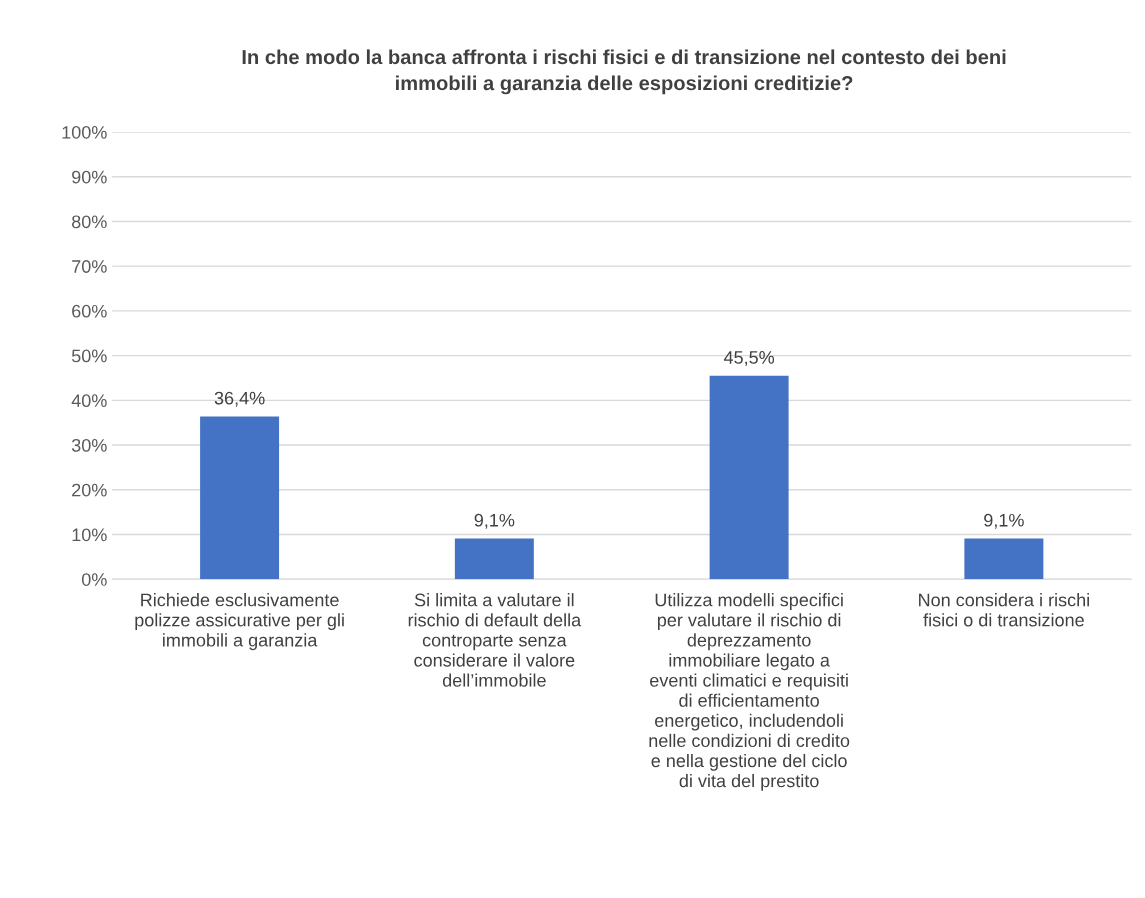 This screenshot has width=1145, height=898. What do you see at coordinates (89, 177) in the screenshot?
I see `y-tick-label: 90%` at bounding box center [89, 177].